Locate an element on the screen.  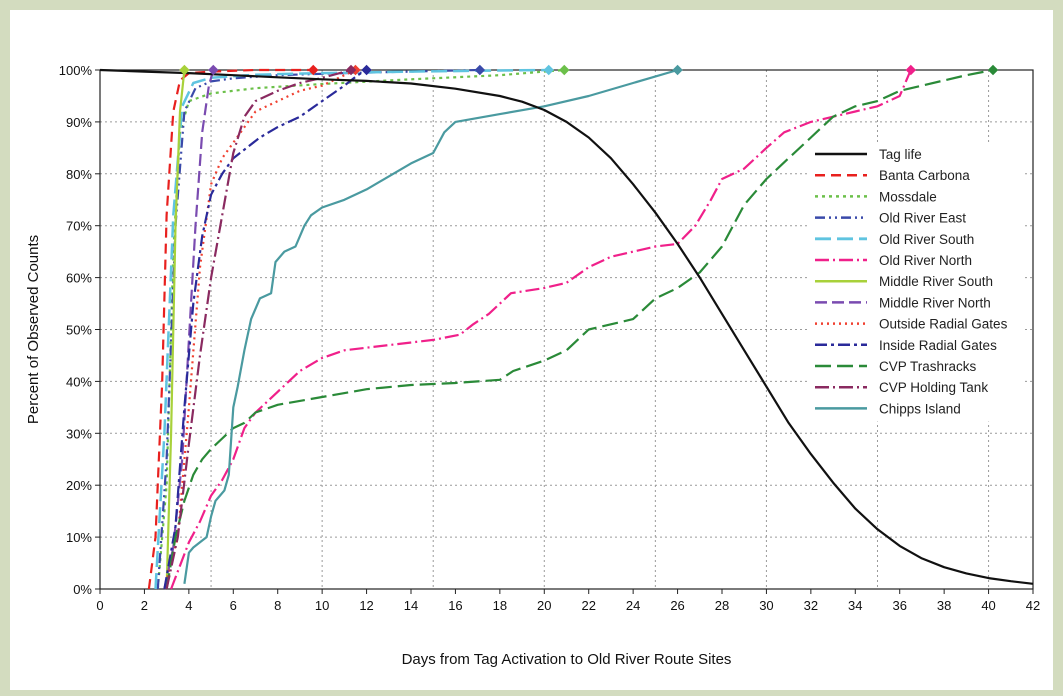
x-tick-label: 8 is located at coordinates (277, 605).